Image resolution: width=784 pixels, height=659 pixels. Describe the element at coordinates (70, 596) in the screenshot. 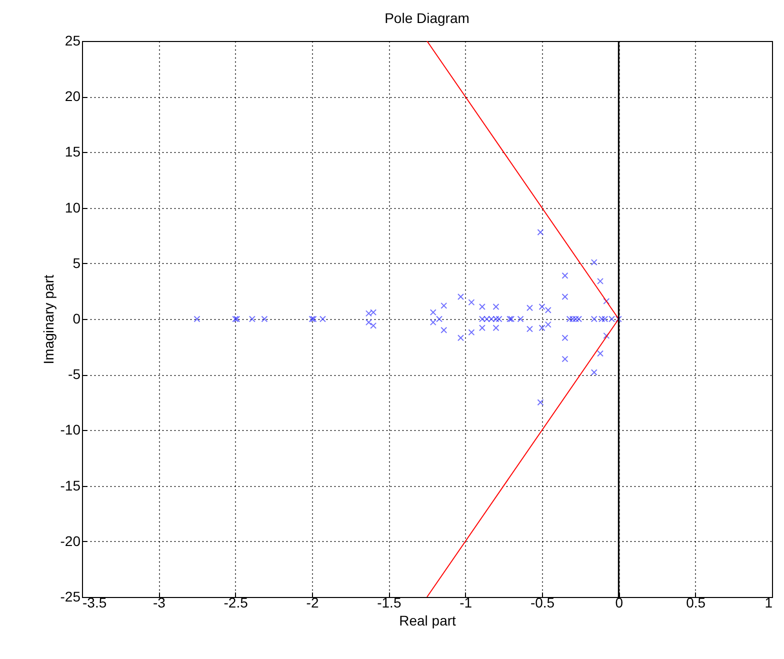

I see `y-tick-label: -25` at that location.